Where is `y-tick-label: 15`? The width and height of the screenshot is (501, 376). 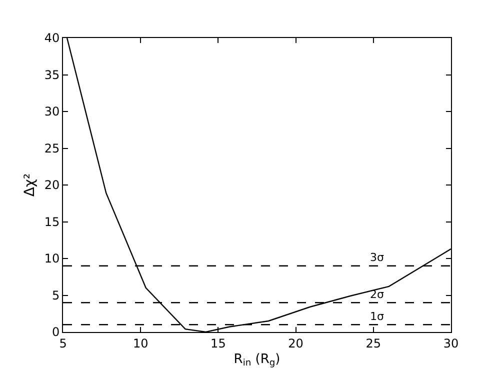
y-tick-label: 15 is located at coordinates (52, 221).